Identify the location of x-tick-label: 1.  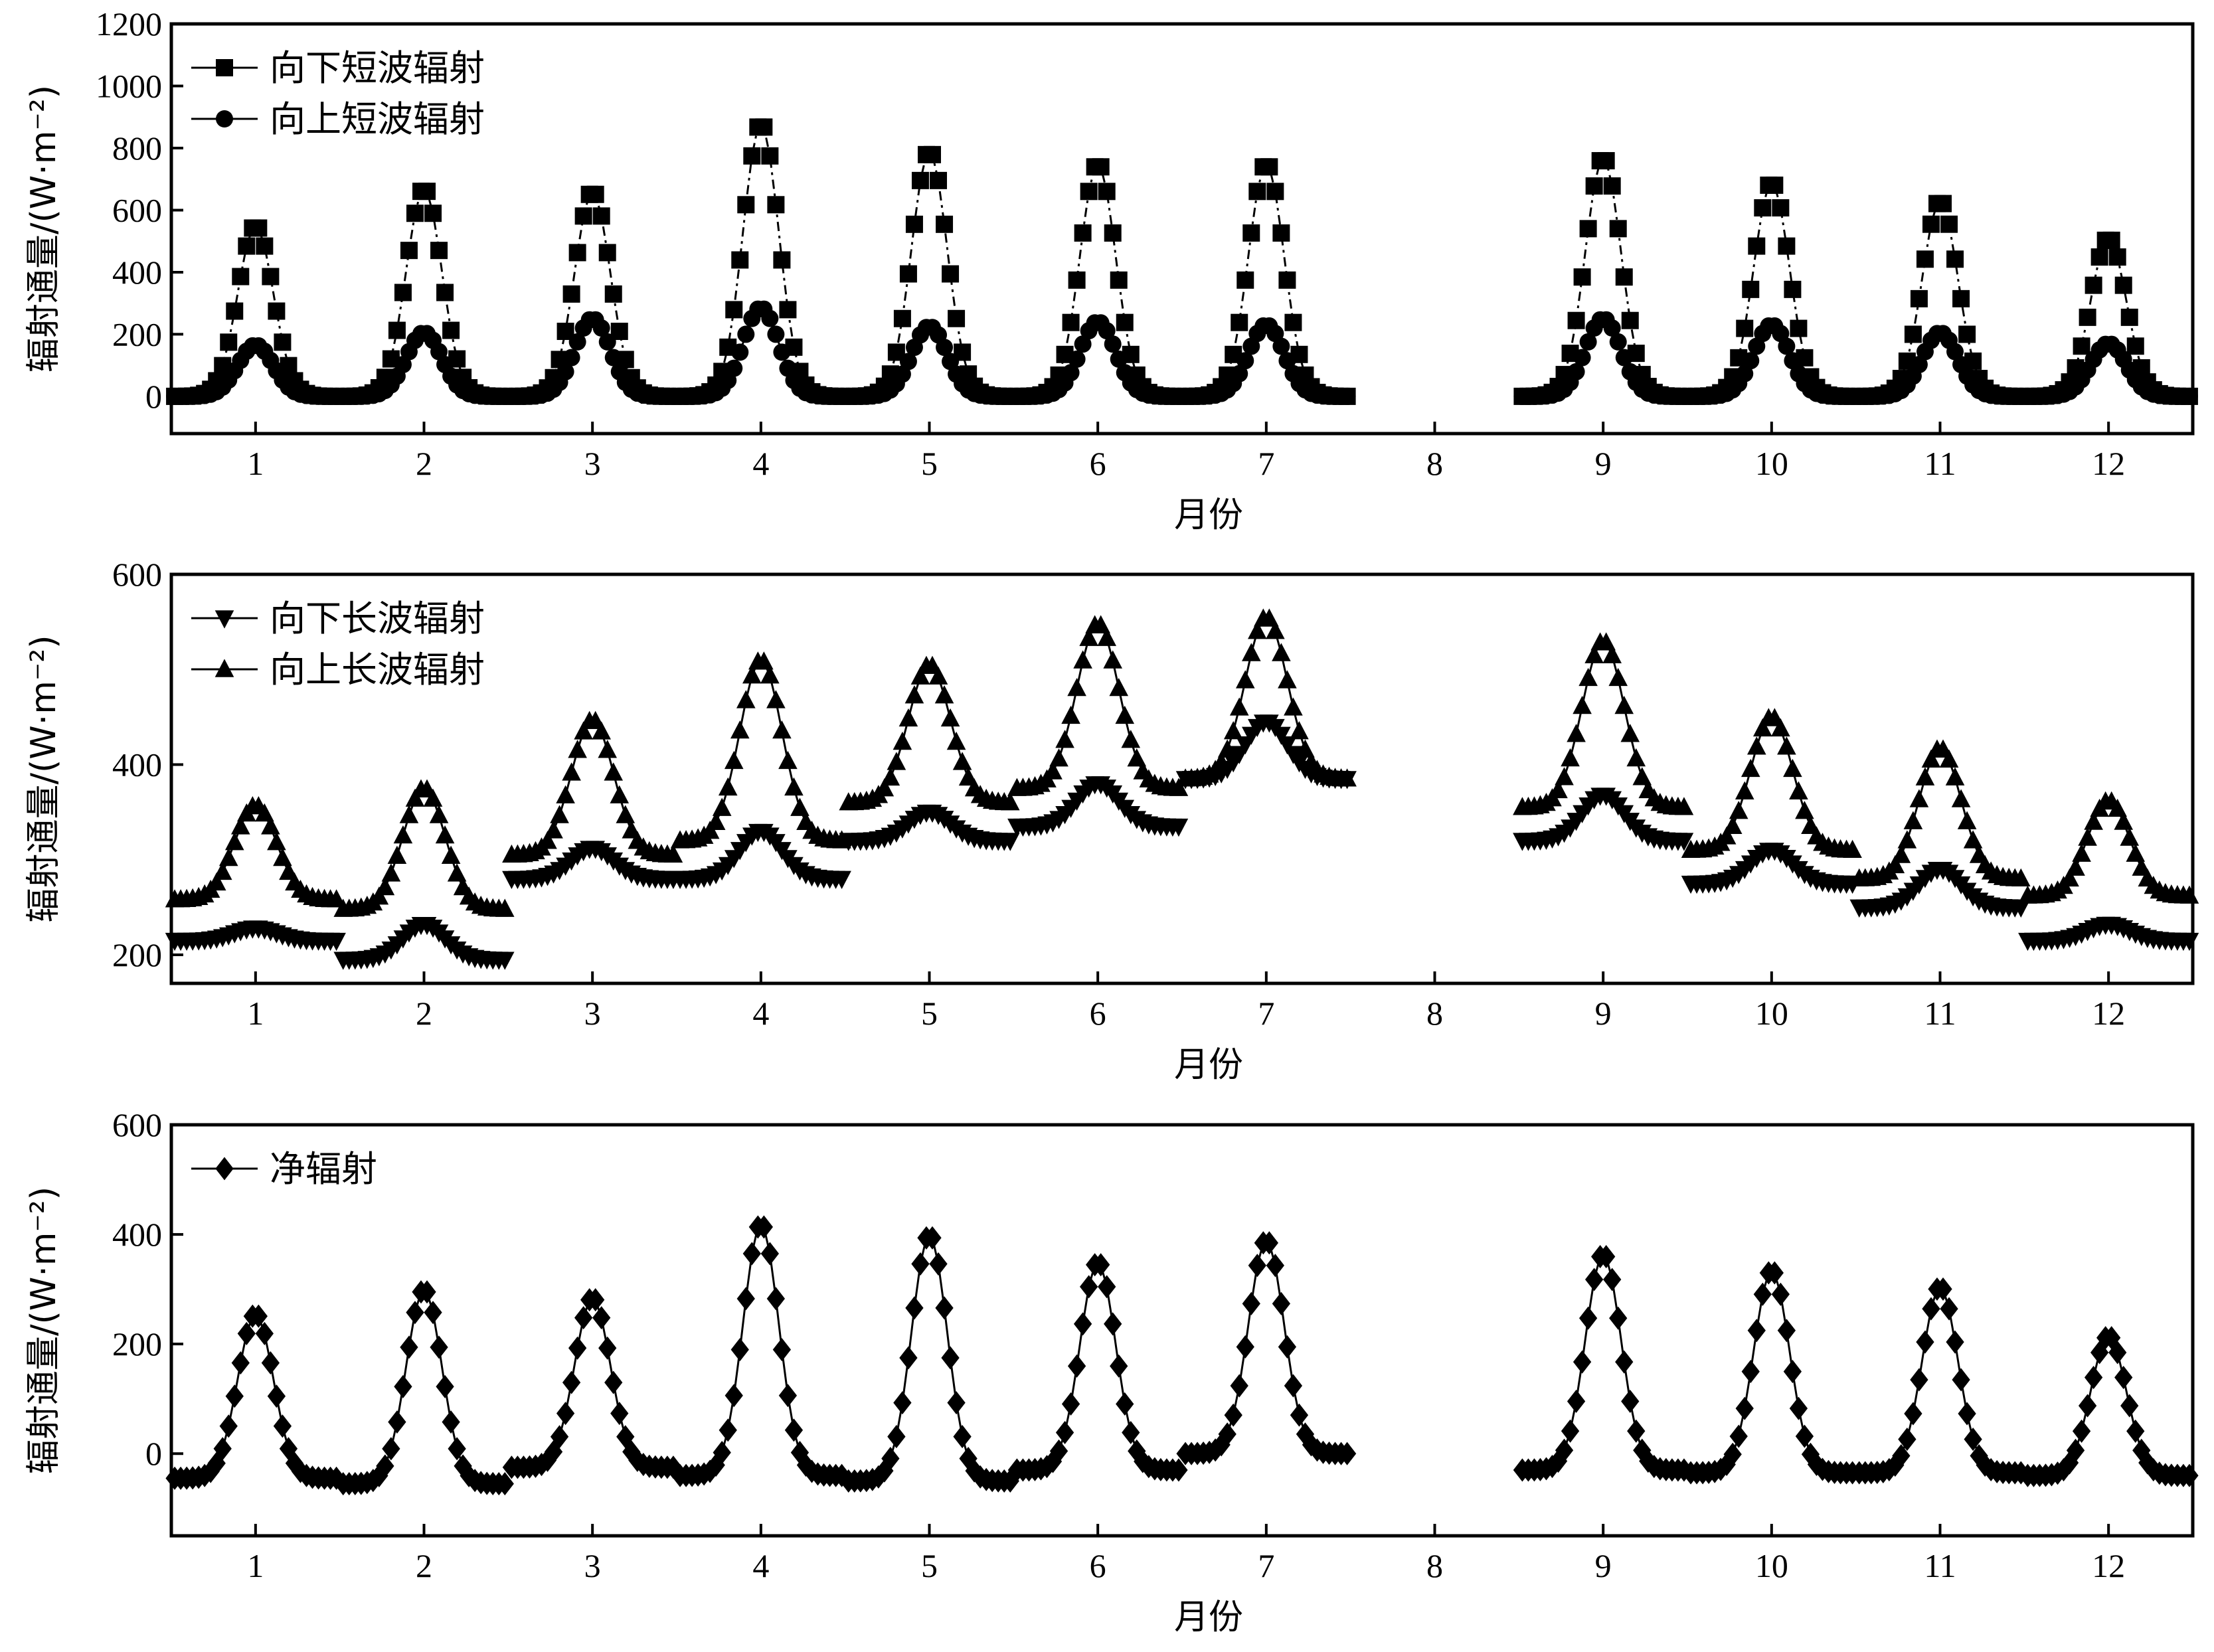
(255, 1565).